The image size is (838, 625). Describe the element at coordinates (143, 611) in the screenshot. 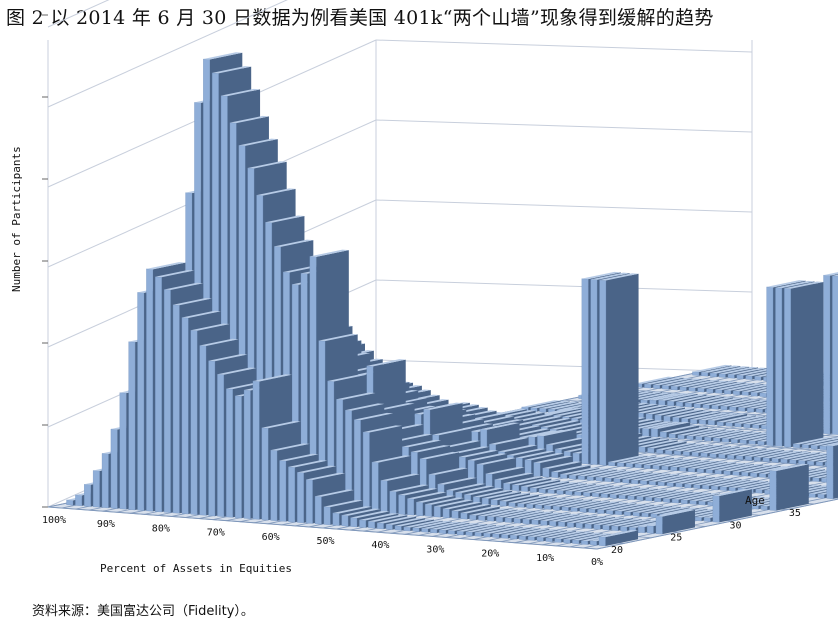

I see `source-note: 资料来源：美国富达公司（Fidelity）。` at that location.